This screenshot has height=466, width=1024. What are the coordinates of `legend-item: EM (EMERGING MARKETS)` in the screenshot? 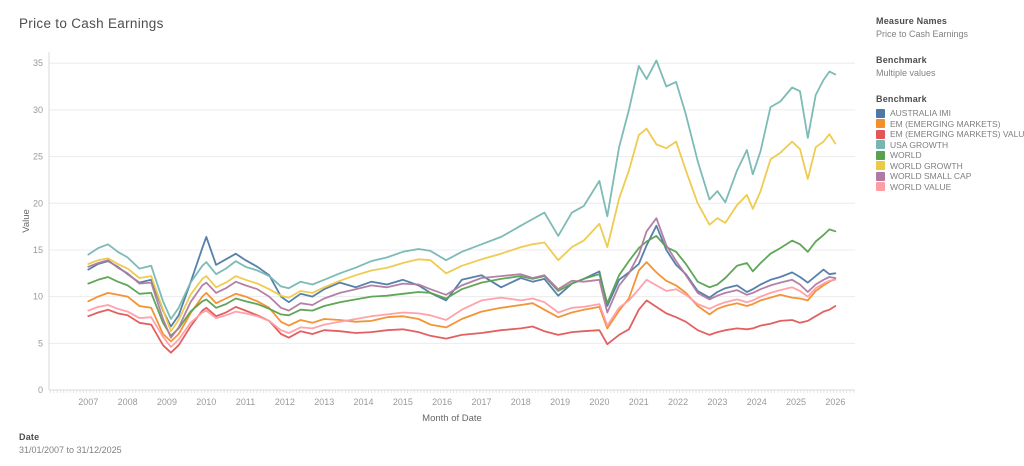 It's located at (949, 124).